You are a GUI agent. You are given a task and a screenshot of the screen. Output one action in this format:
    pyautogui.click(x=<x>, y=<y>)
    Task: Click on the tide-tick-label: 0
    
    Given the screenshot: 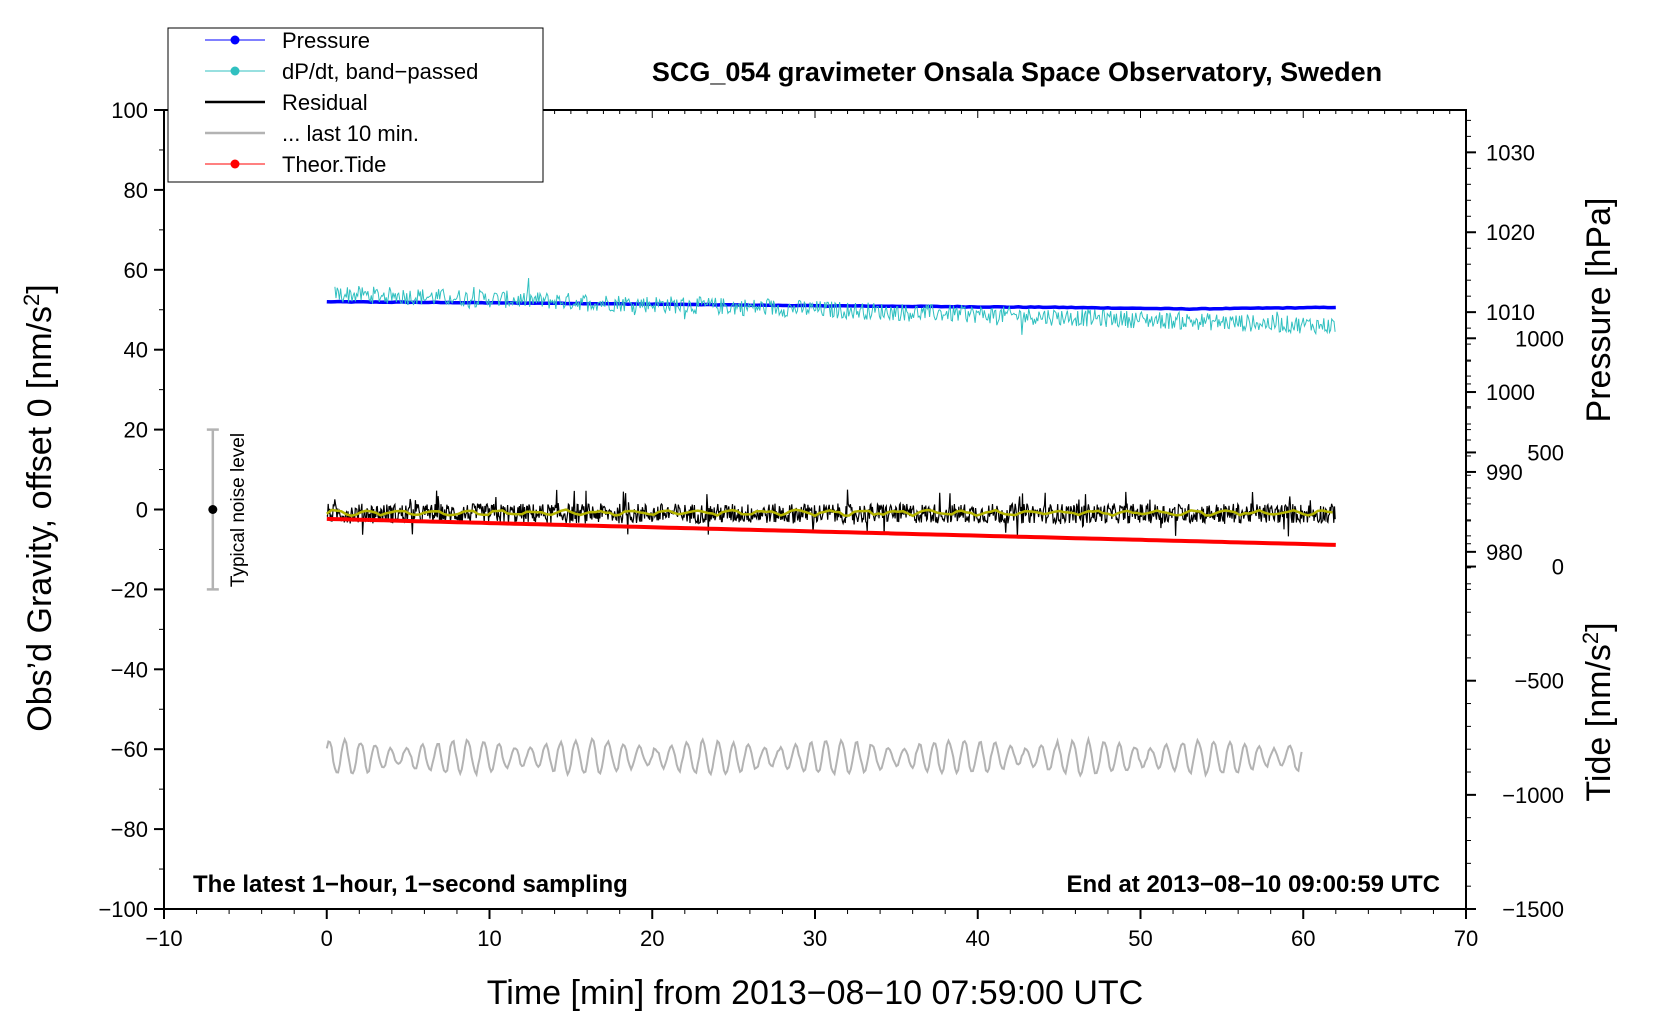 What is the action you would take?
    pyautogui.click(x=1558, y=567)
    